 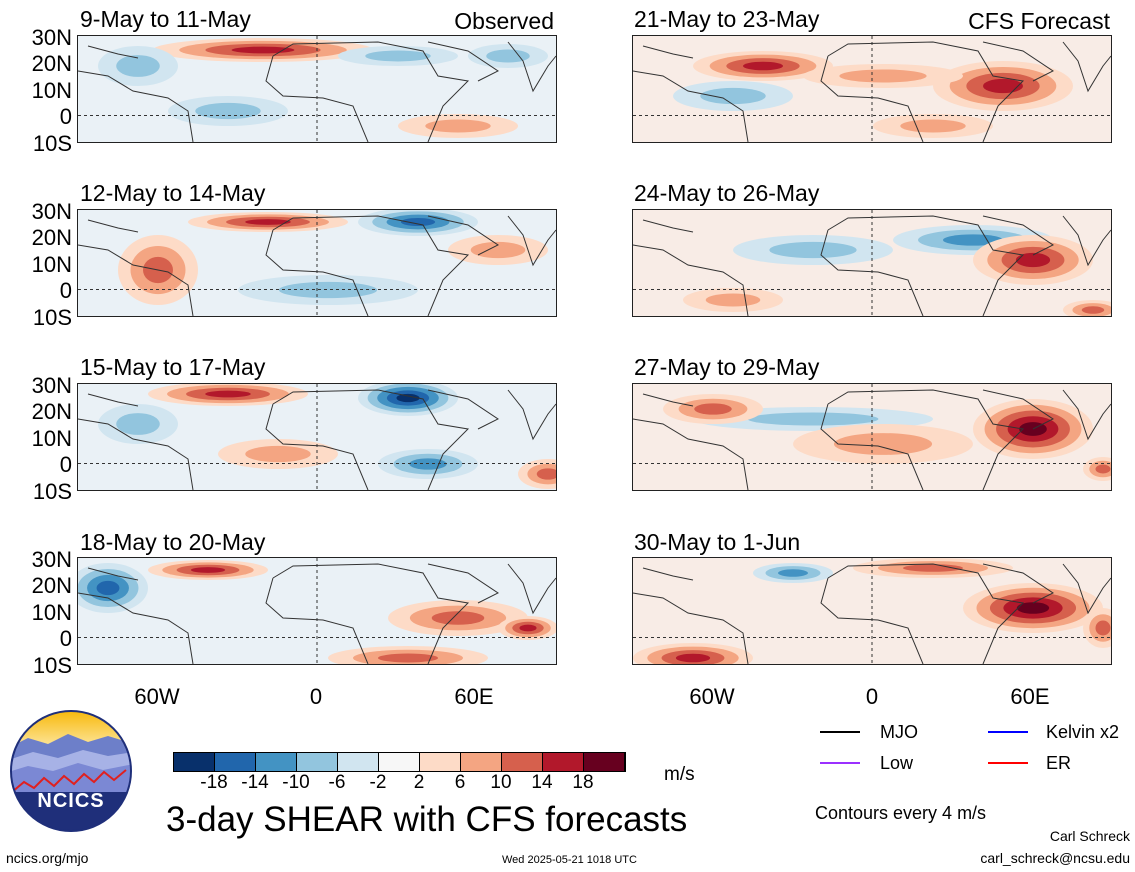 I want to click on lat-label: 20N, so click(x=51, y=411).